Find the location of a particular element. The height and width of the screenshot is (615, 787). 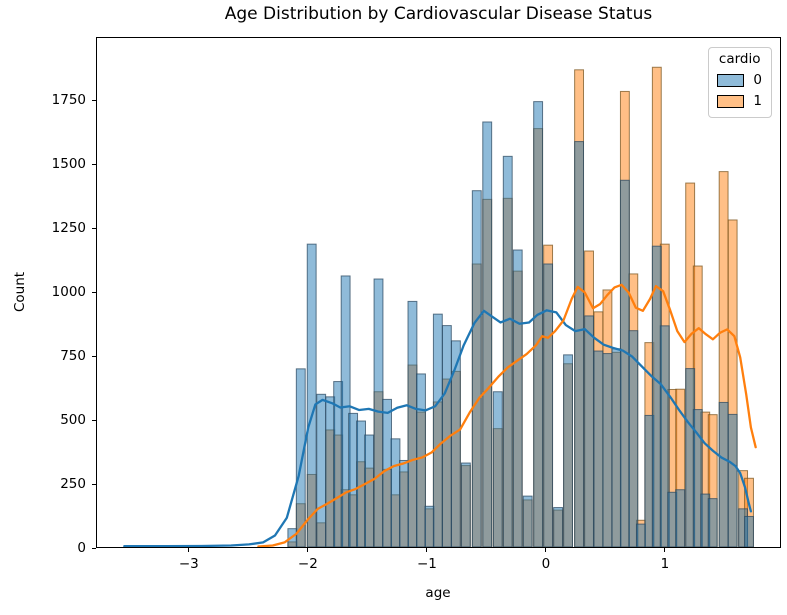

y-tick-label: 500 is located at coordinates (73, 419).